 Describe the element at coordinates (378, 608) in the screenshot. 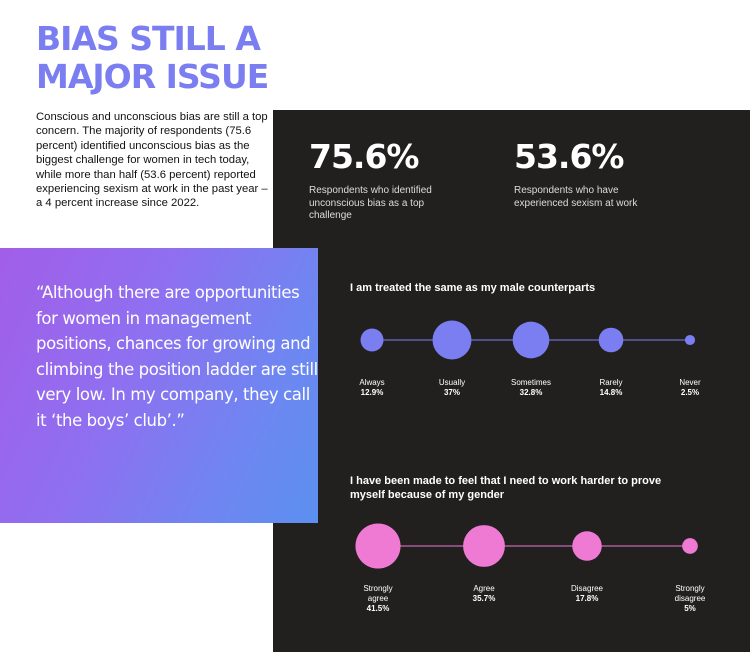

I see `value-label: 41.5%` at that location.